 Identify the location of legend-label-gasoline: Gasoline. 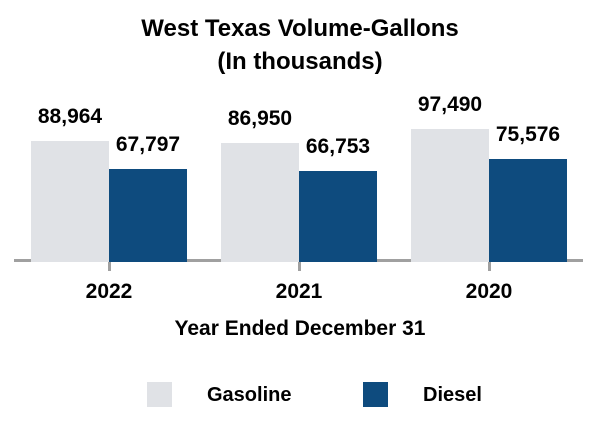
(249, 395).